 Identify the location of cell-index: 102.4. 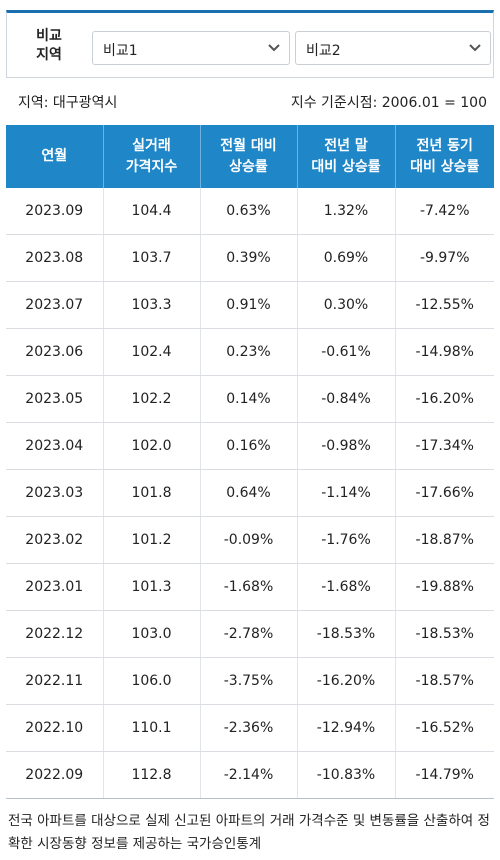
(152, 352).